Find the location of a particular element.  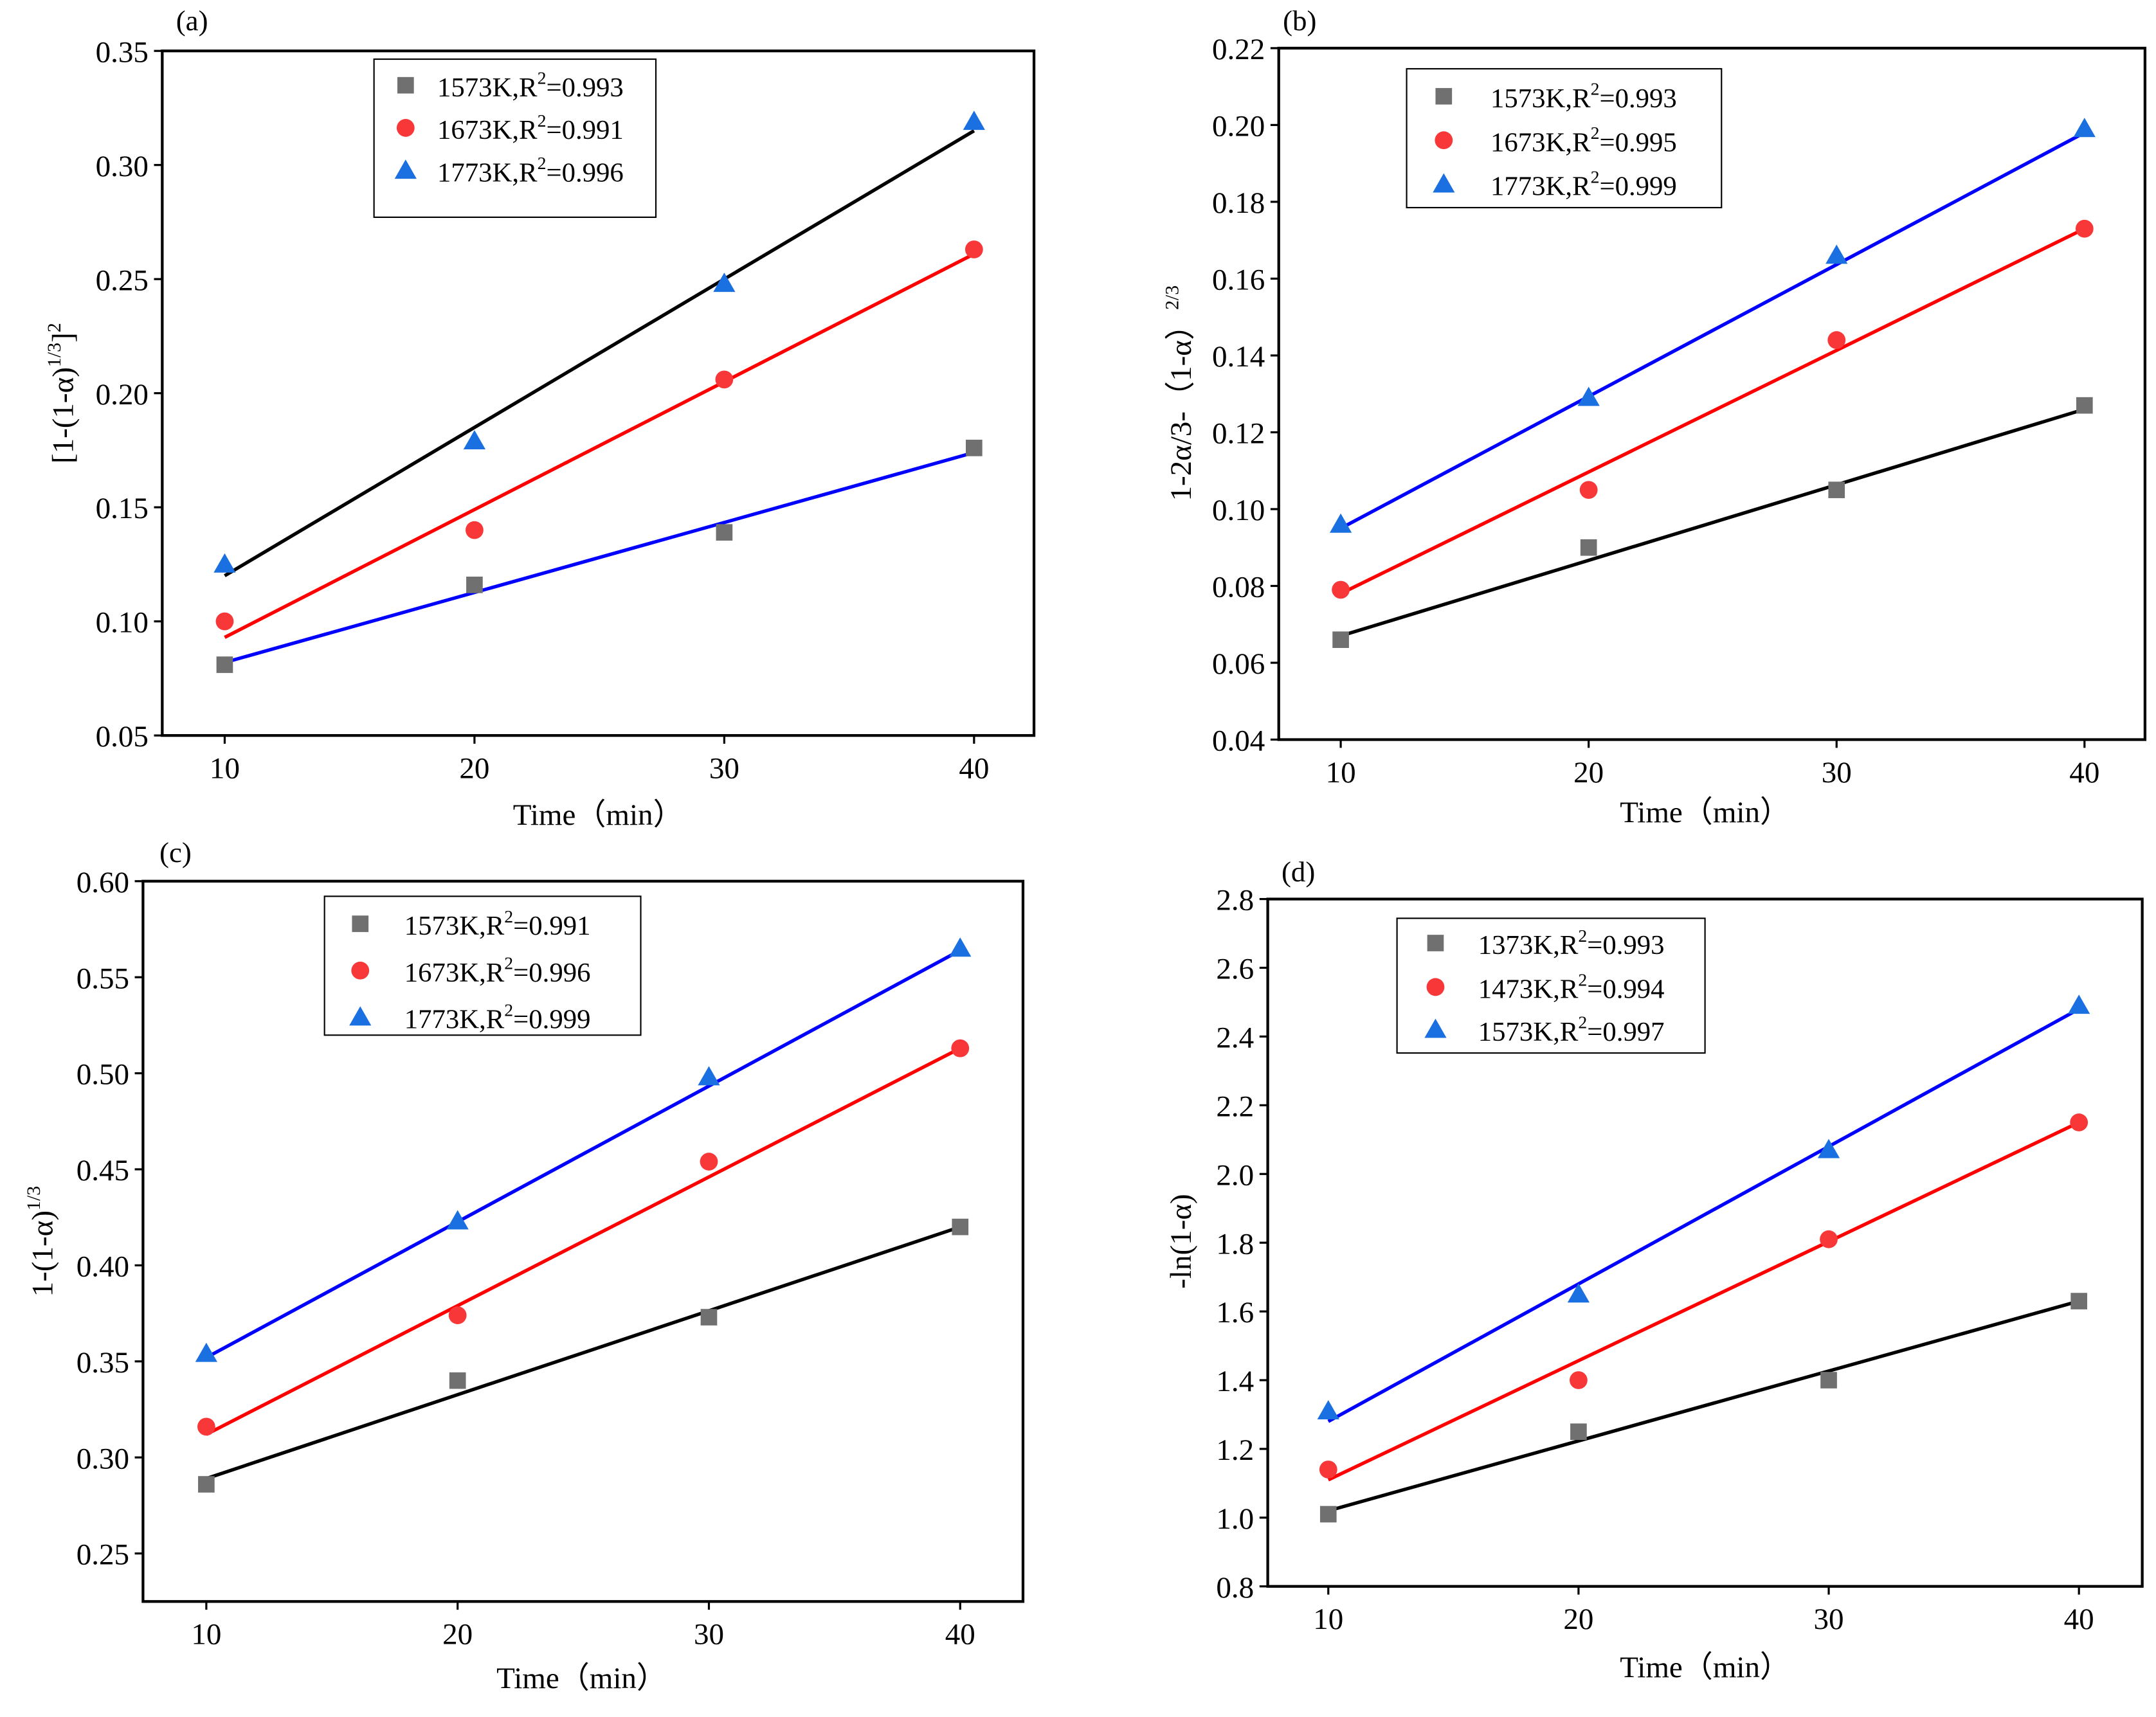

y-tick-label: 2.6 is located at coordinates (1235, 969).